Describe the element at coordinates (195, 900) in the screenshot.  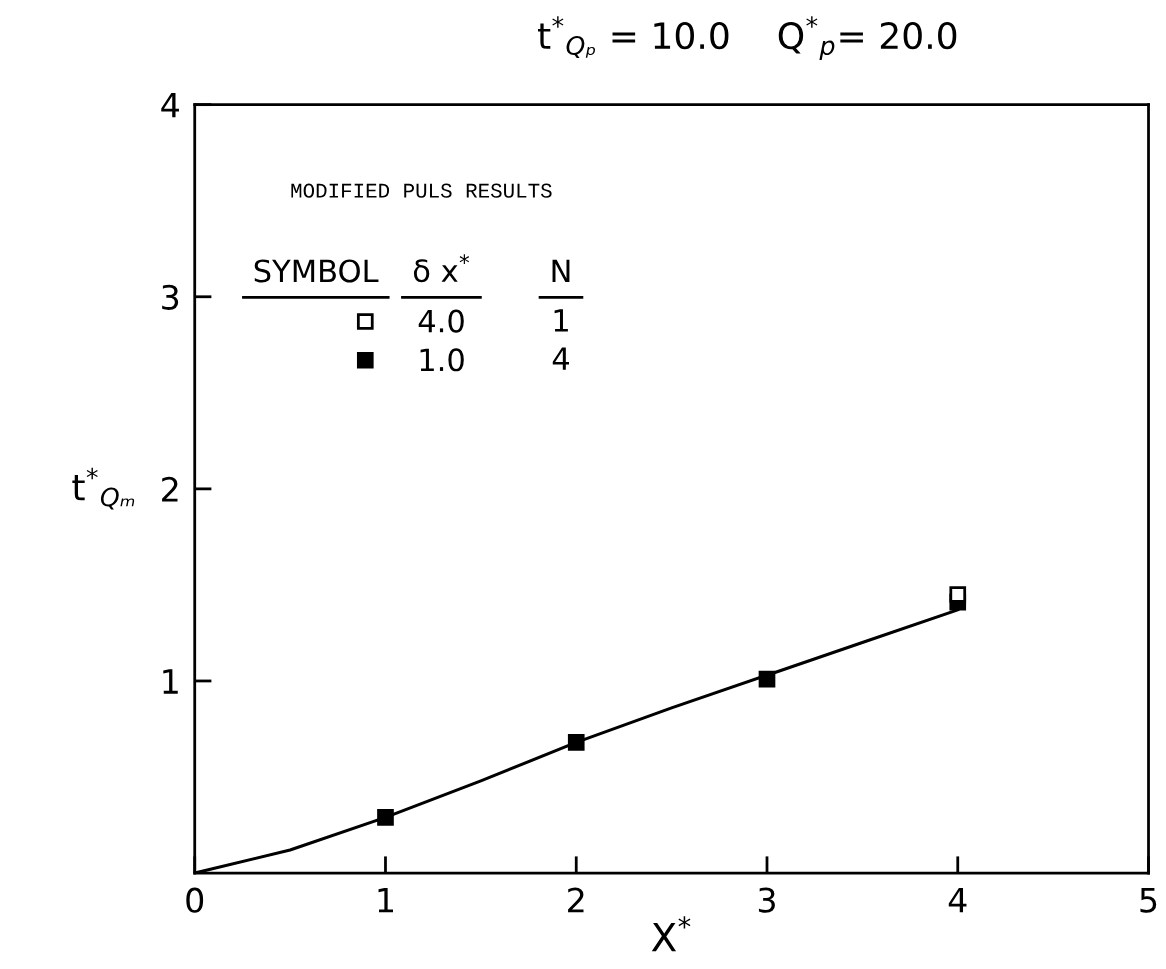
I see `x-tick-label: 0` at that location.